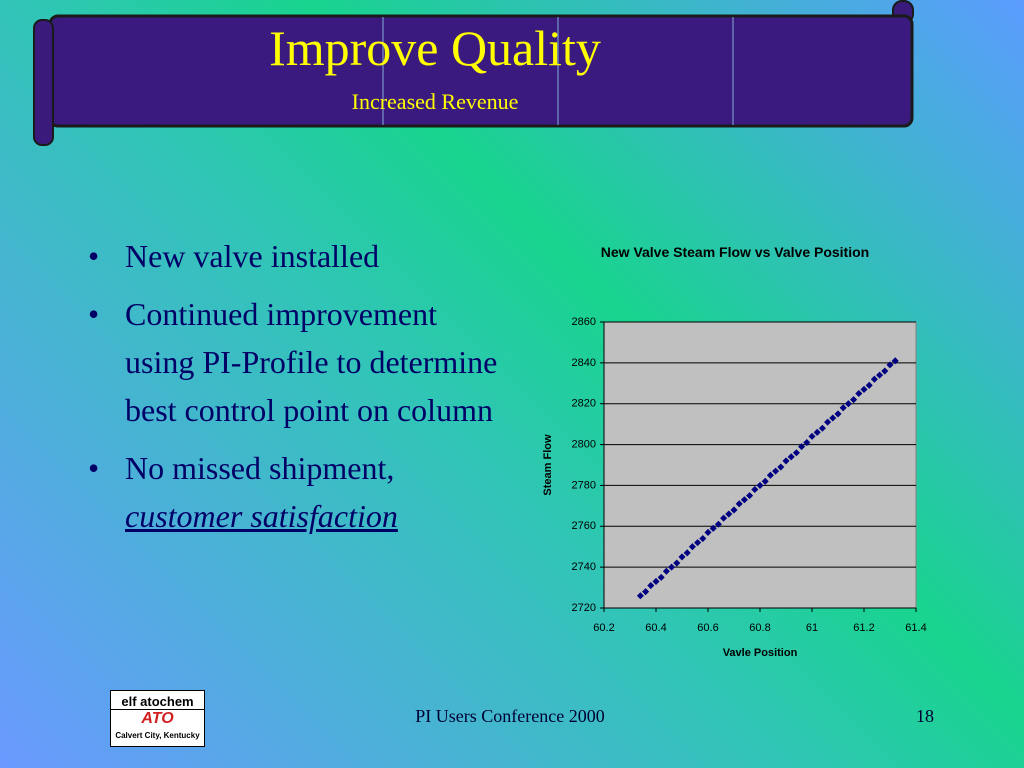 Image resolution: width=1024 pixels, height=768 pixels. Describe the element at coordinates (584, 444) in the screenshot. I see `y-tick-label: 2800` at that location.